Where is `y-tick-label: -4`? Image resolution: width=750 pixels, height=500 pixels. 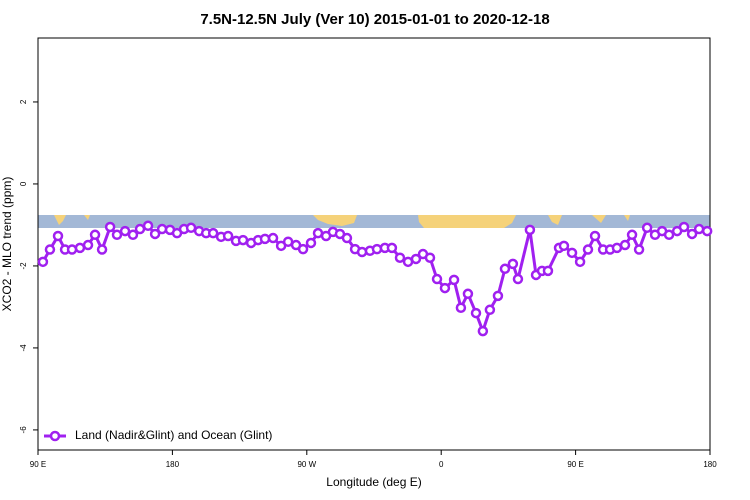 y-tick-label: -4 is located at coordinates (23, 348).